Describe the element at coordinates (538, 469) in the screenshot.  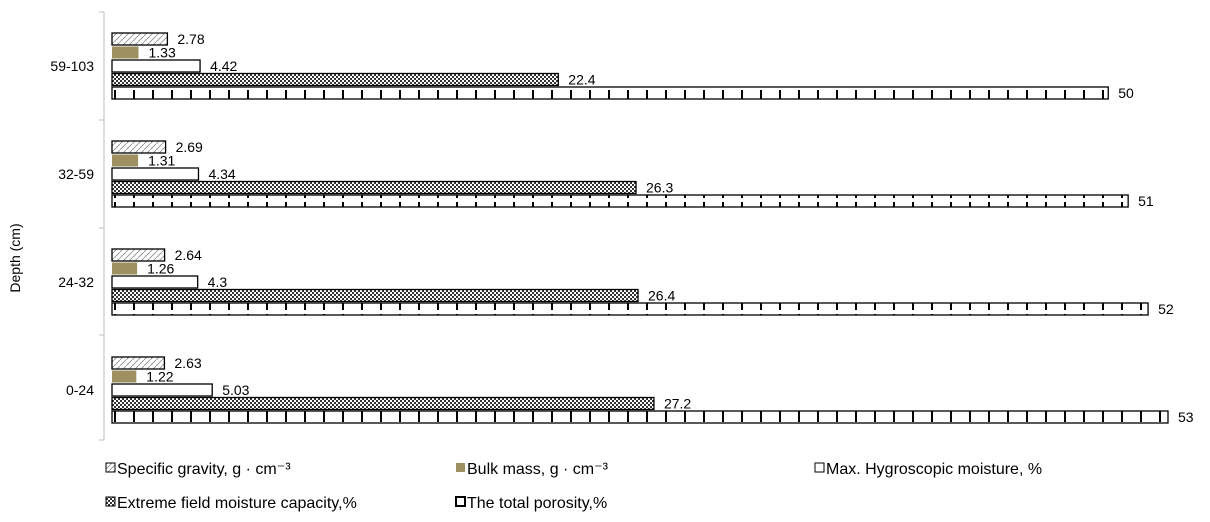
I see `legend-label: Bulk mass, g · cm⁻³` at that location.